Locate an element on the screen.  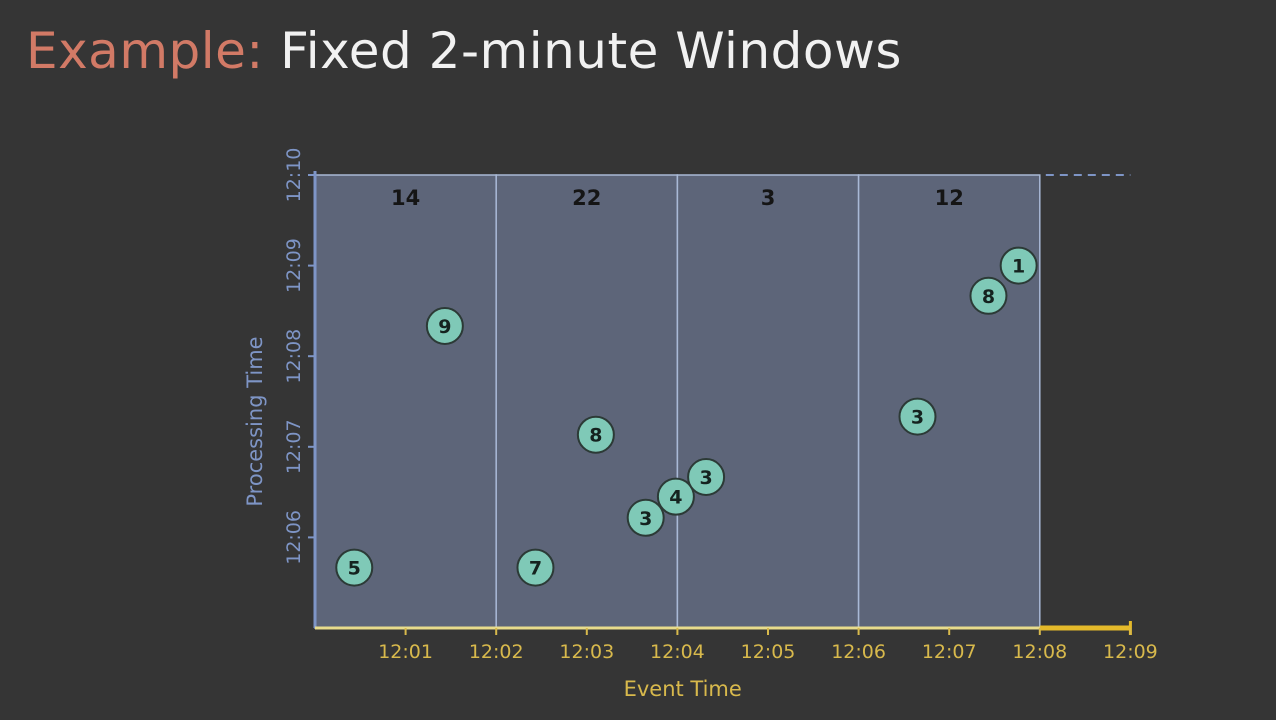
y-tick-label: 12:06 is located at coordinates (294, 537).